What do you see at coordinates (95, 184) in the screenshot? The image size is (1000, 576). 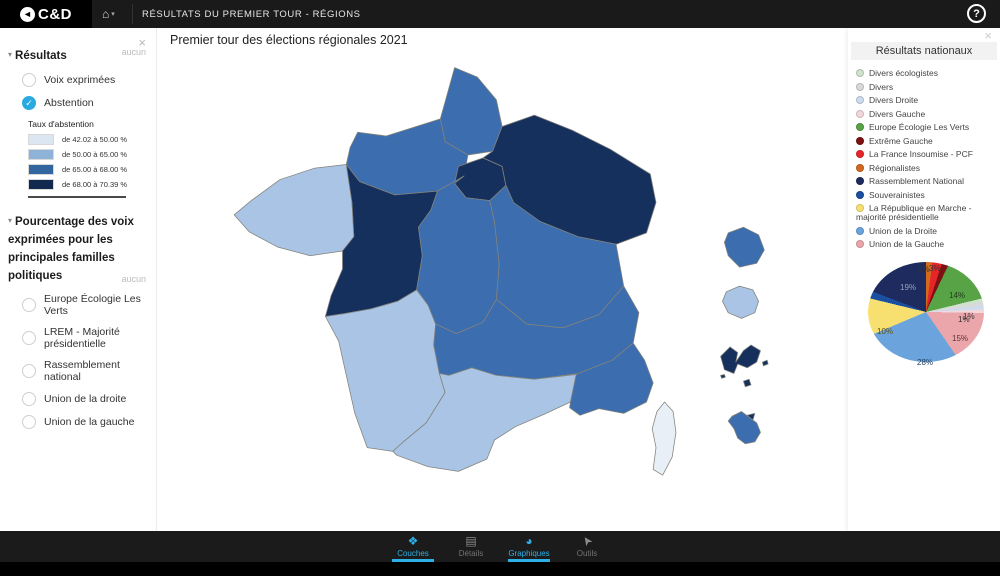 I see `legend-label: de 68.00 à 70.39 %` at bounding box center [95, 184].